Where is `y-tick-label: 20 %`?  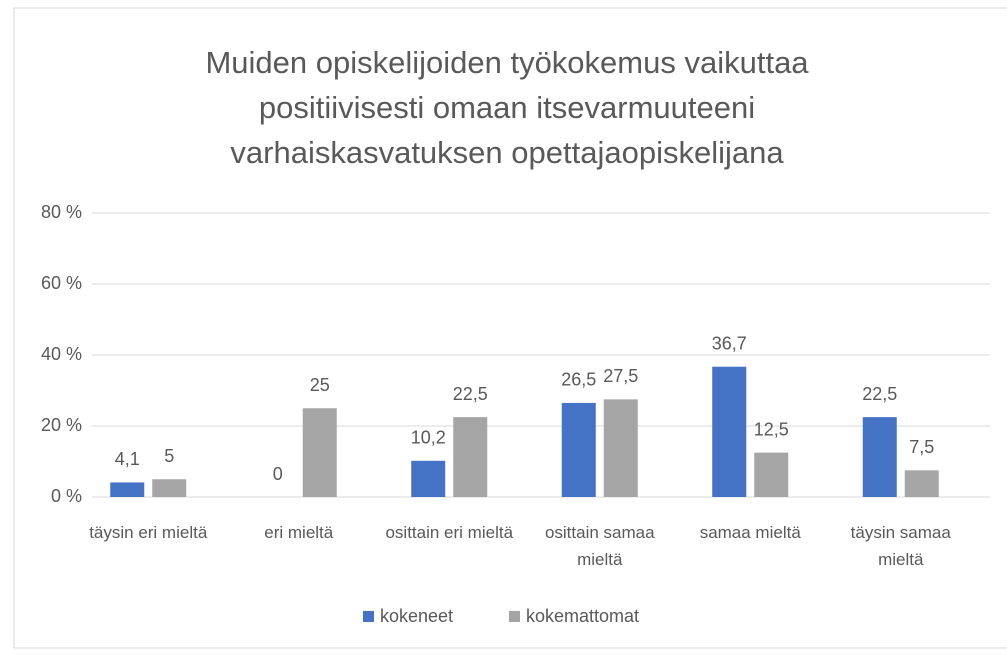
y-tick-label: 20 % is located at coordinates (61, 425).